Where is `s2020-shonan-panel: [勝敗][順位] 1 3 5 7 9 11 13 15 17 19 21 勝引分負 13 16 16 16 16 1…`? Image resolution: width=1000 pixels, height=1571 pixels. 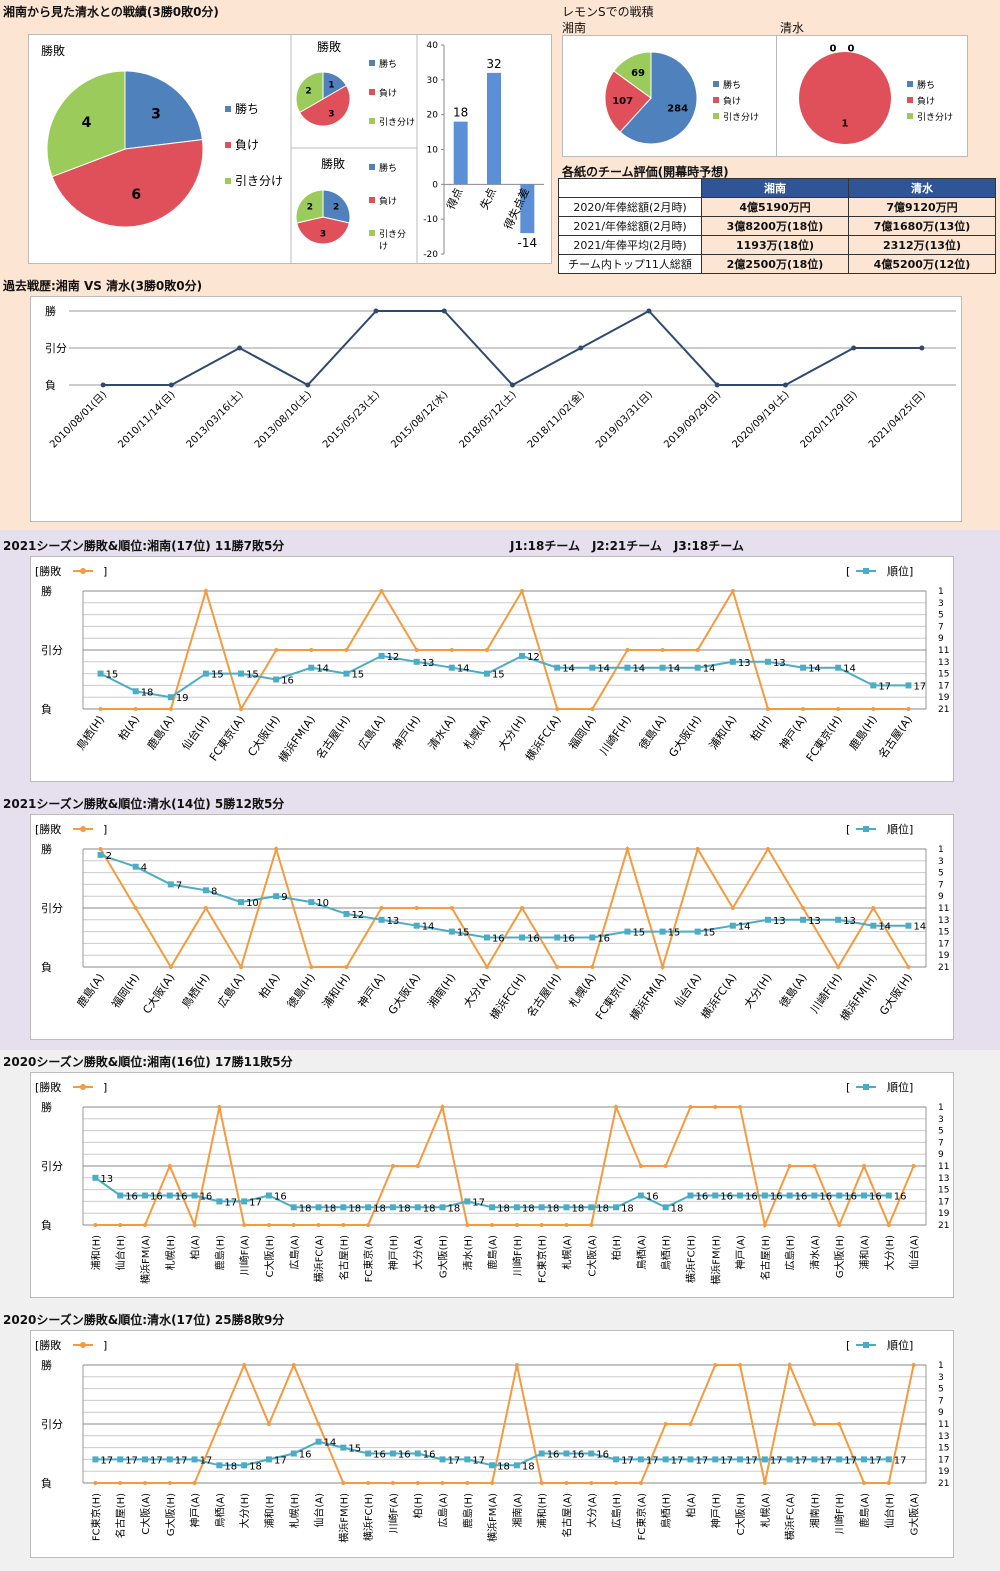
s2020-shonan-panel: [勝敗][順位] 1 3 5 7 9 11 13 15 17 19 21 勝引分負 13 16 16 16 16 1… is located at coordinates (492, 1185).